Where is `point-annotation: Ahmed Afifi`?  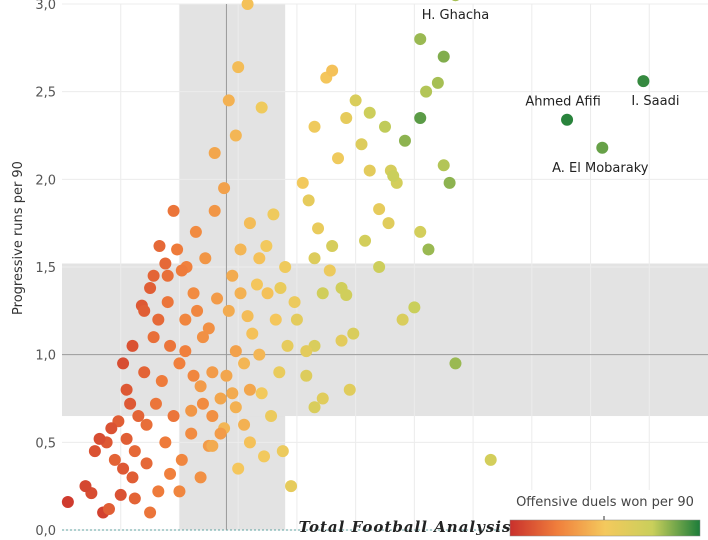
point-annotation: Ahmed Afifi is located at coordinates (562, 102).